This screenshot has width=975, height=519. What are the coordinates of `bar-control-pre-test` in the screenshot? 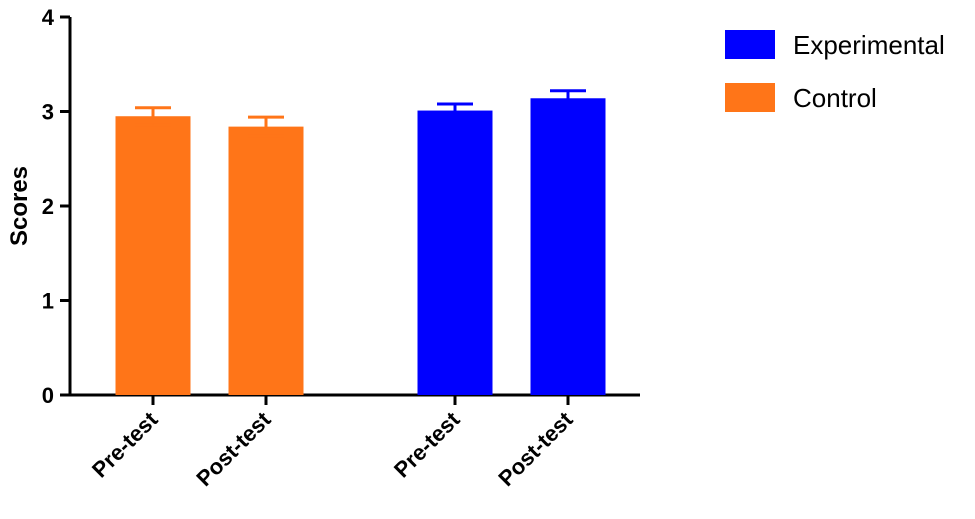 It's located at (153, 255).